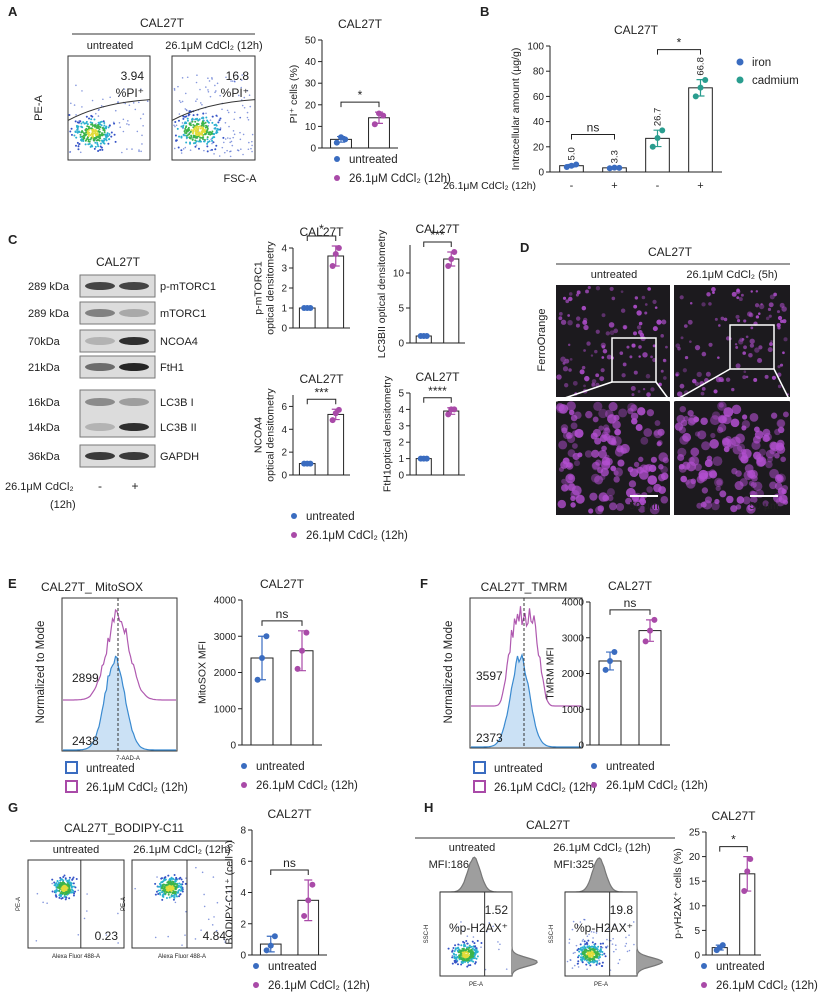 Image resolution: width=825 pixels, height=993 pixels. Describe the element at coordinates (39, 487) in the screenshot. I see `treatment-label: 26.1μM CdCl₂` at that location.